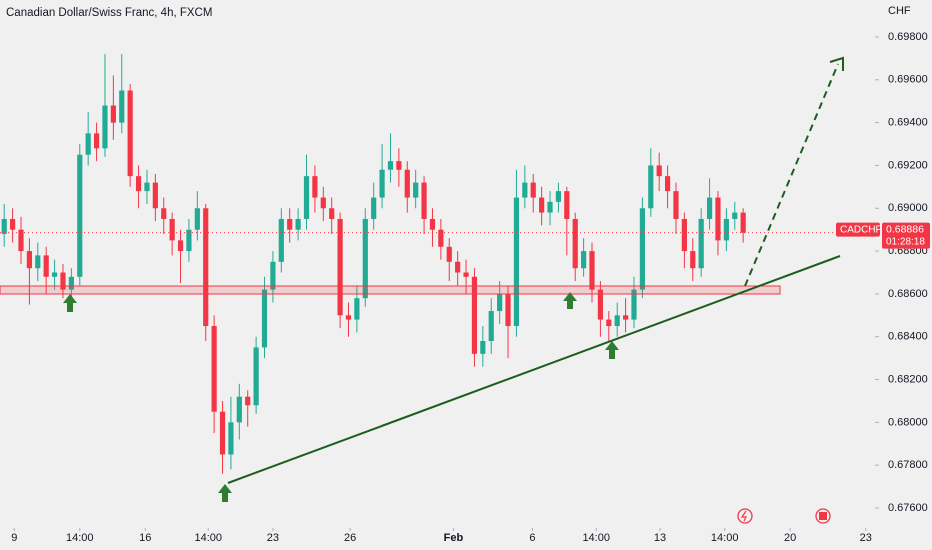 This screenshot has width=932, height=550. What do you see at coordinates (836, 63) in the screenshot?
I see `forecast-arrowhead` at bounding box center [836, 63].